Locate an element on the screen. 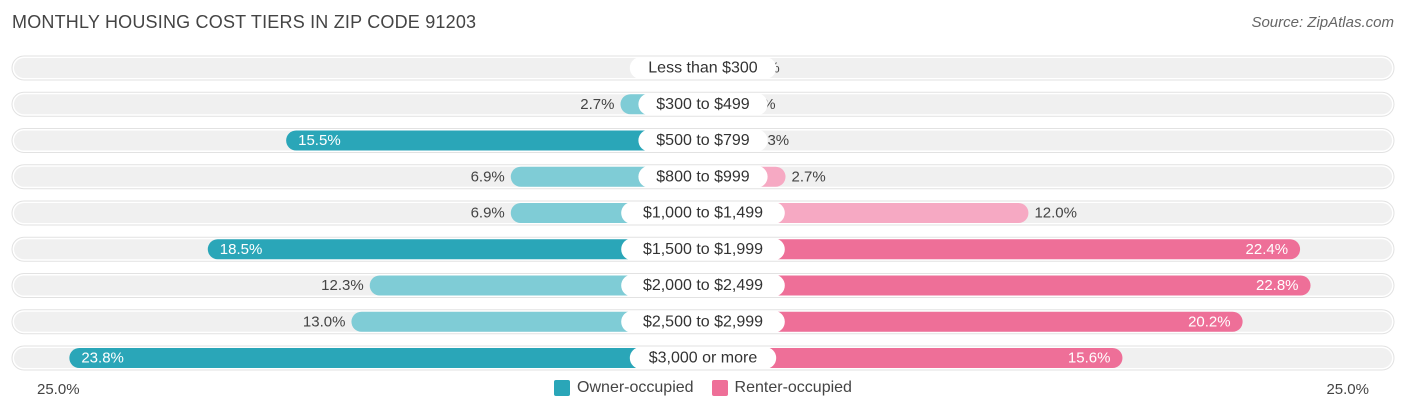 This screenshot has width=1406, height=414. renter-value-label: 22.8% is located at coordinates (1277, 285).